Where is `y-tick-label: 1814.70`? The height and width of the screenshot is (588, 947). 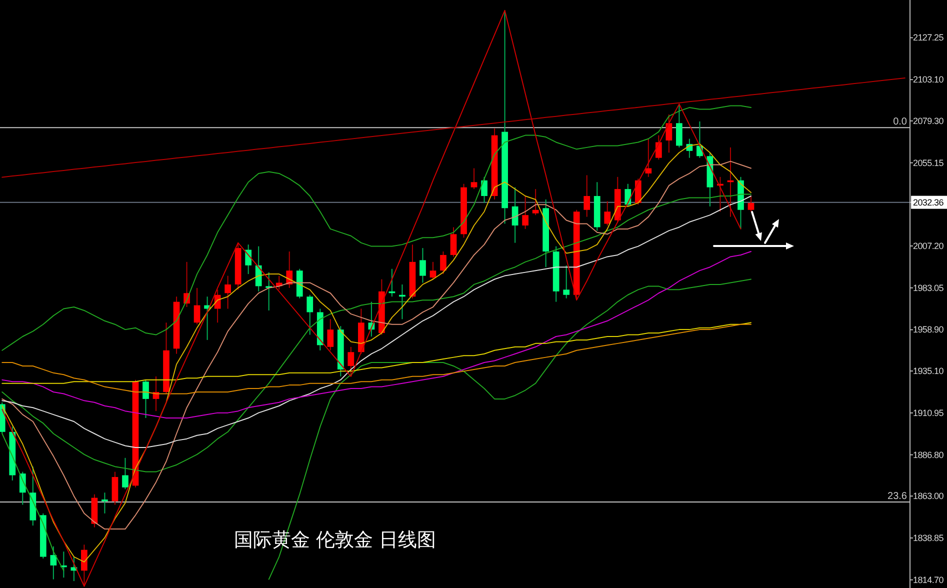 y-tick-label: 1814.70 is located at coordinates (928, 579).